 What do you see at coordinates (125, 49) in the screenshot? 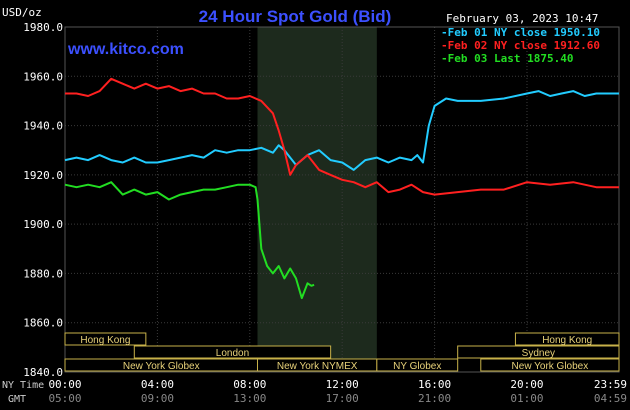
I see `watermark: www.kitco.com` at bounding box center [125, 49].